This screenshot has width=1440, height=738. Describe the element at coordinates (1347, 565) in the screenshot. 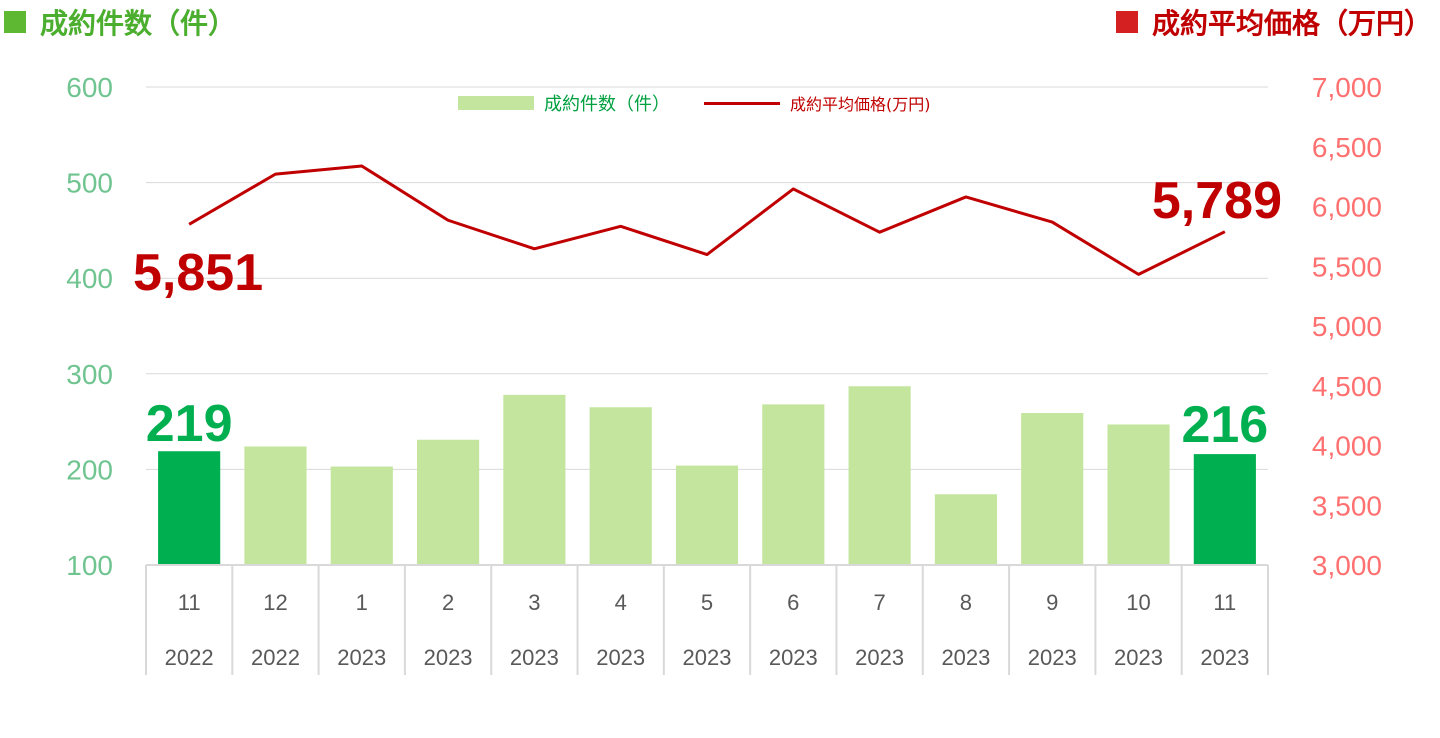

I see `right-tick-label: 3,000` at that location.